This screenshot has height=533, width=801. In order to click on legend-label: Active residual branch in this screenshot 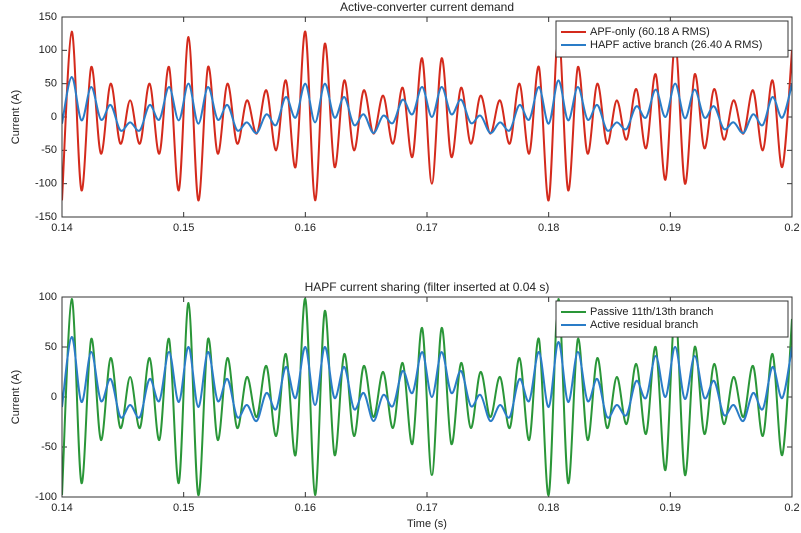, I will do `click(644, 325)`.